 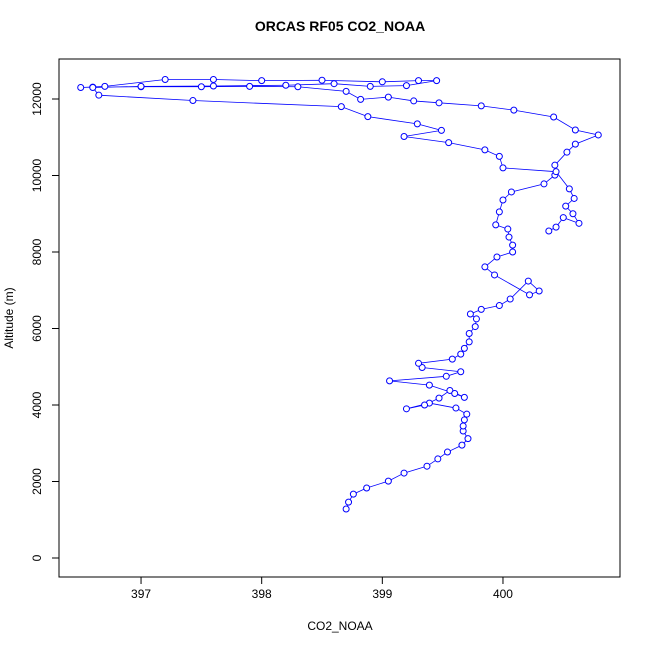 What do you see at coordinates (37, 404) in the screenshot?
I see `y-tick-label: 4000` at bounding box center [37, 404].